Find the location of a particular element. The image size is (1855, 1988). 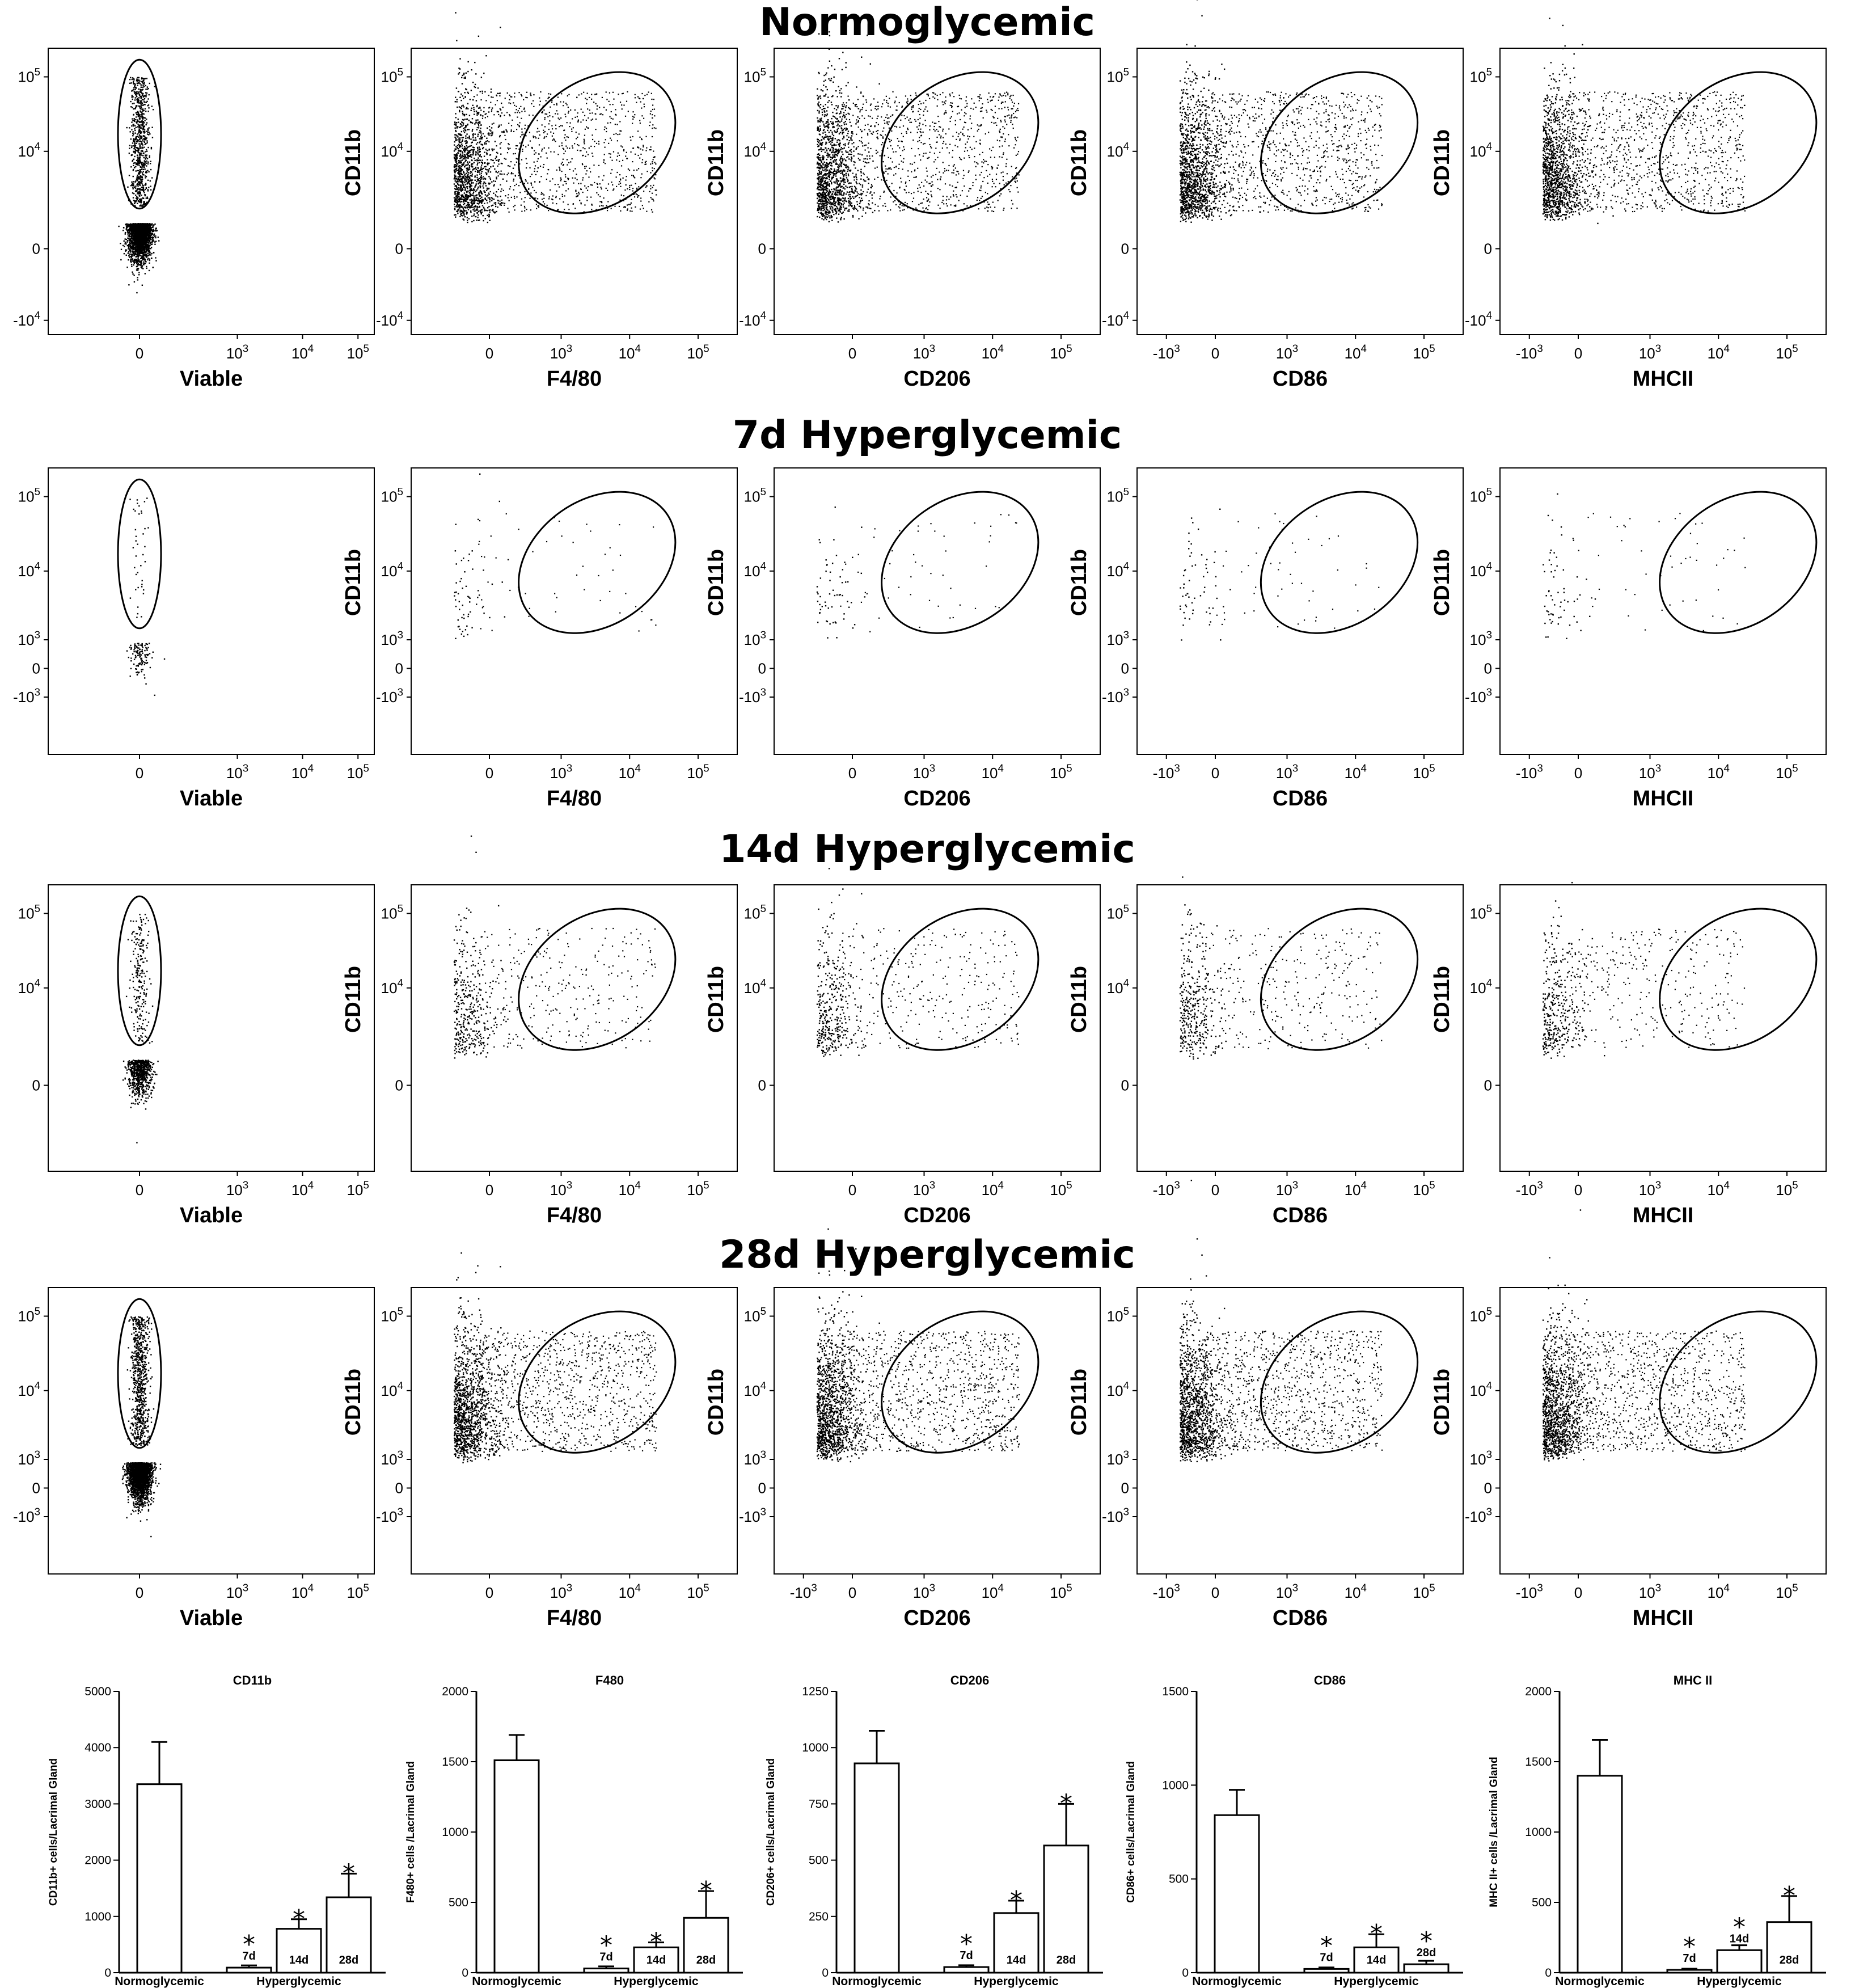

tick-label: 105 is located at coordinates (358, 352).